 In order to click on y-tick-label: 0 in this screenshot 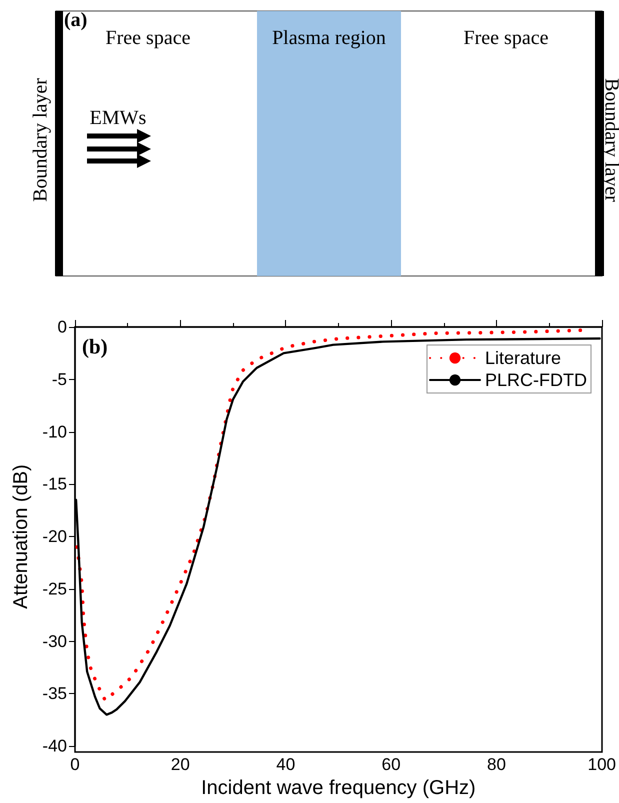, I will do `click(62, 327)`.